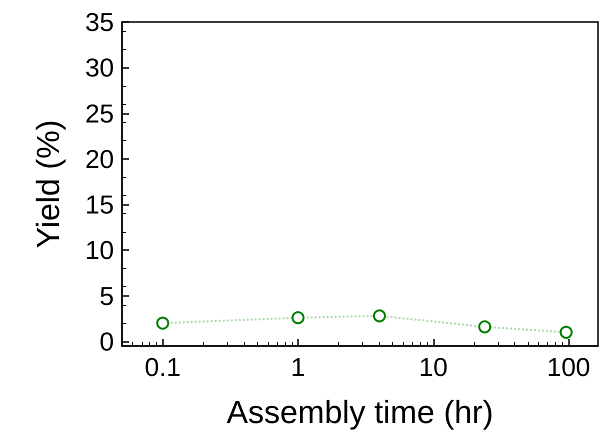 This screenshot has width=610, height=443. Describe the element at coordinates (99, 250) in the screenshot. I see `y-tick-label: 10` at that location.